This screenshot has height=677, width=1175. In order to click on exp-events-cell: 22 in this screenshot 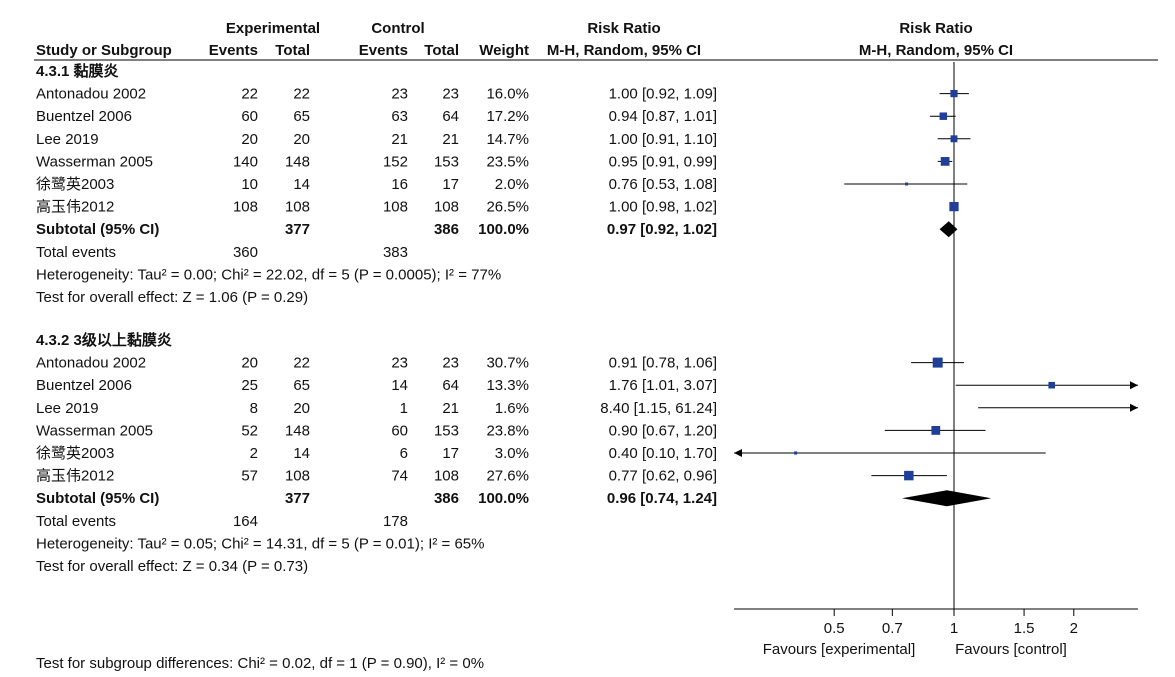, I will do `click(249, 94)`.